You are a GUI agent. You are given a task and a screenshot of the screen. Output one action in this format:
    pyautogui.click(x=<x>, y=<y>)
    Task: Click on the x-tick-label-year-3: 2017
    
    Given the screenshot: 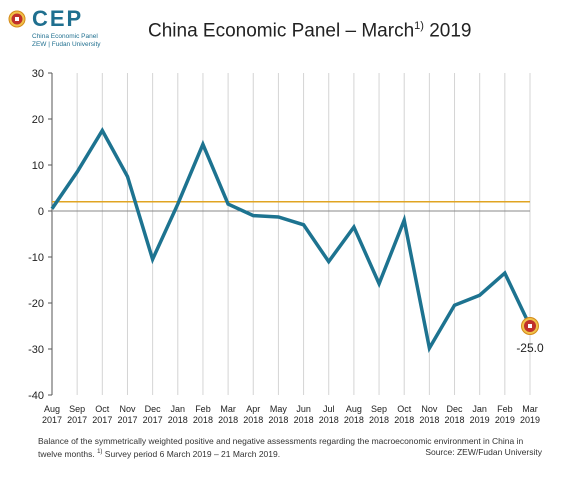 What is the action you would take?
    pyautogui.click(x=127, y=420)
    